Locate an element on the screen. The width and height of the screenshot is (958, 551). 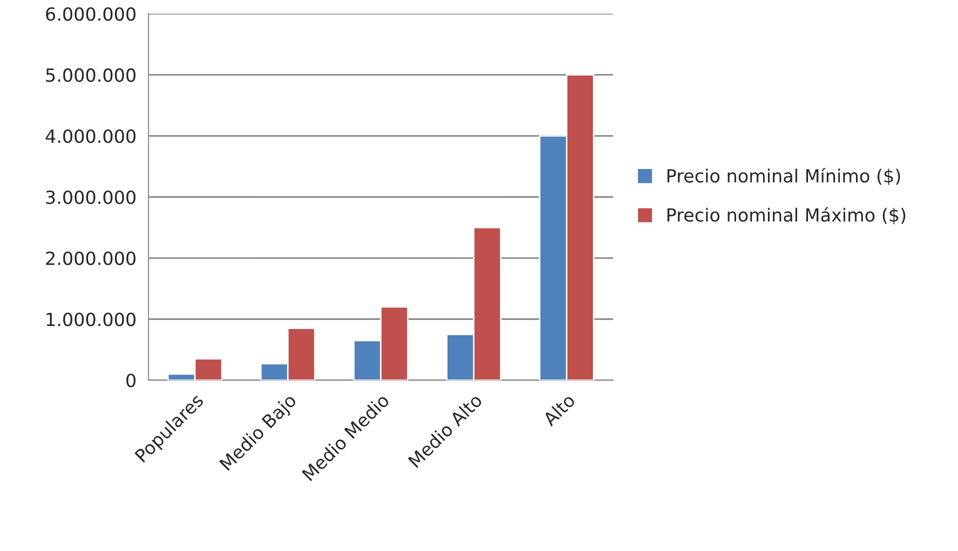
legend-label: Precio nominal Mínimo ($) is located at coordinates (784, 177).